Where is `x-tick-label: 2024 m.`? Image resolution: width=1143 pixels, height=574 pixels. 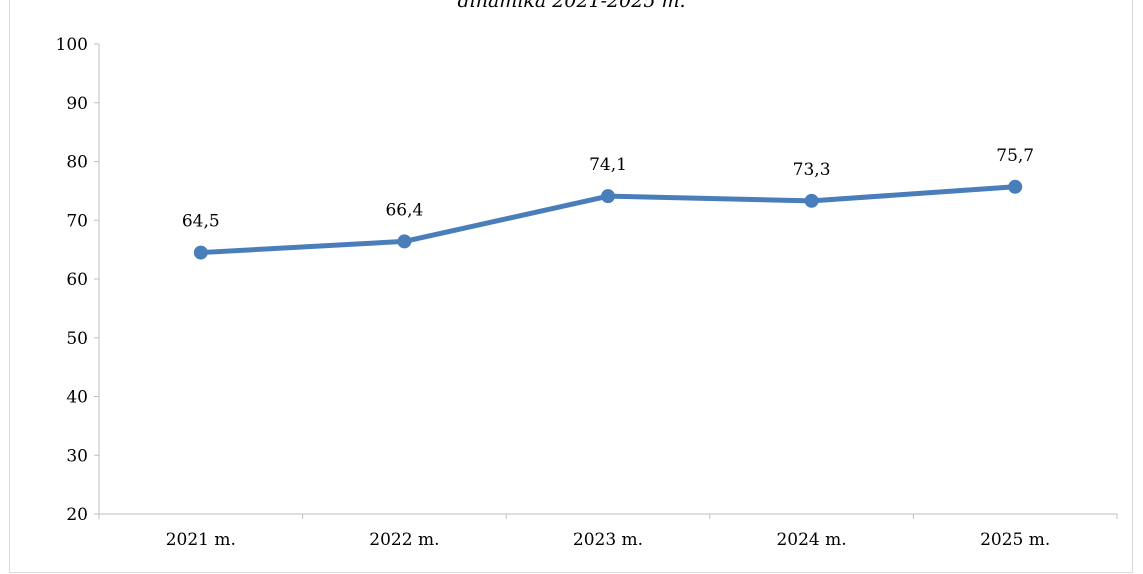 x-tick-label: 2024 m. is located at coordinates (811, 540).